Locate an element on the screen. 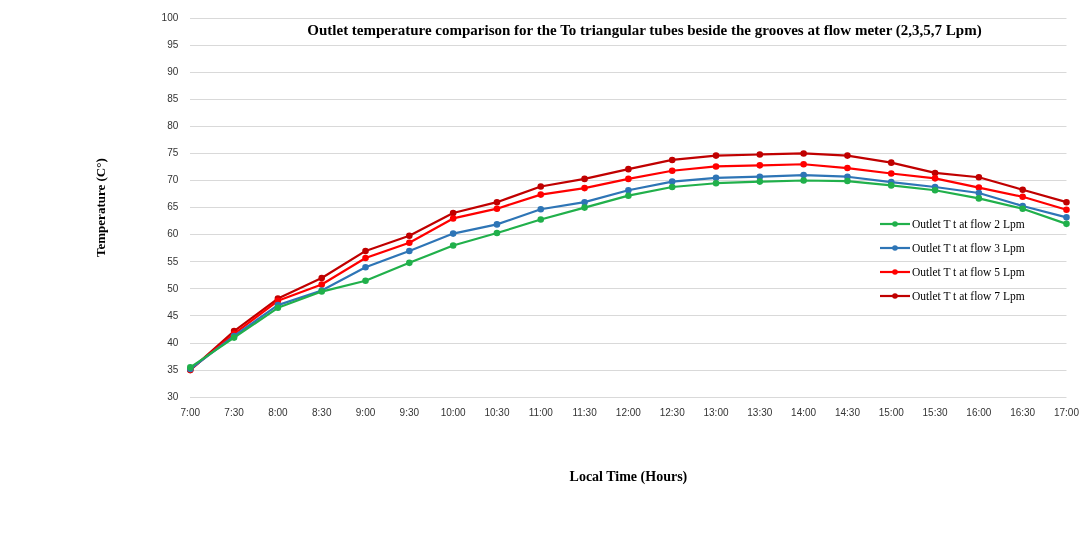 The height and width of the screenshot is (560, 1089). x-tick-label: 15:00 is located at coordinates (891, 412).